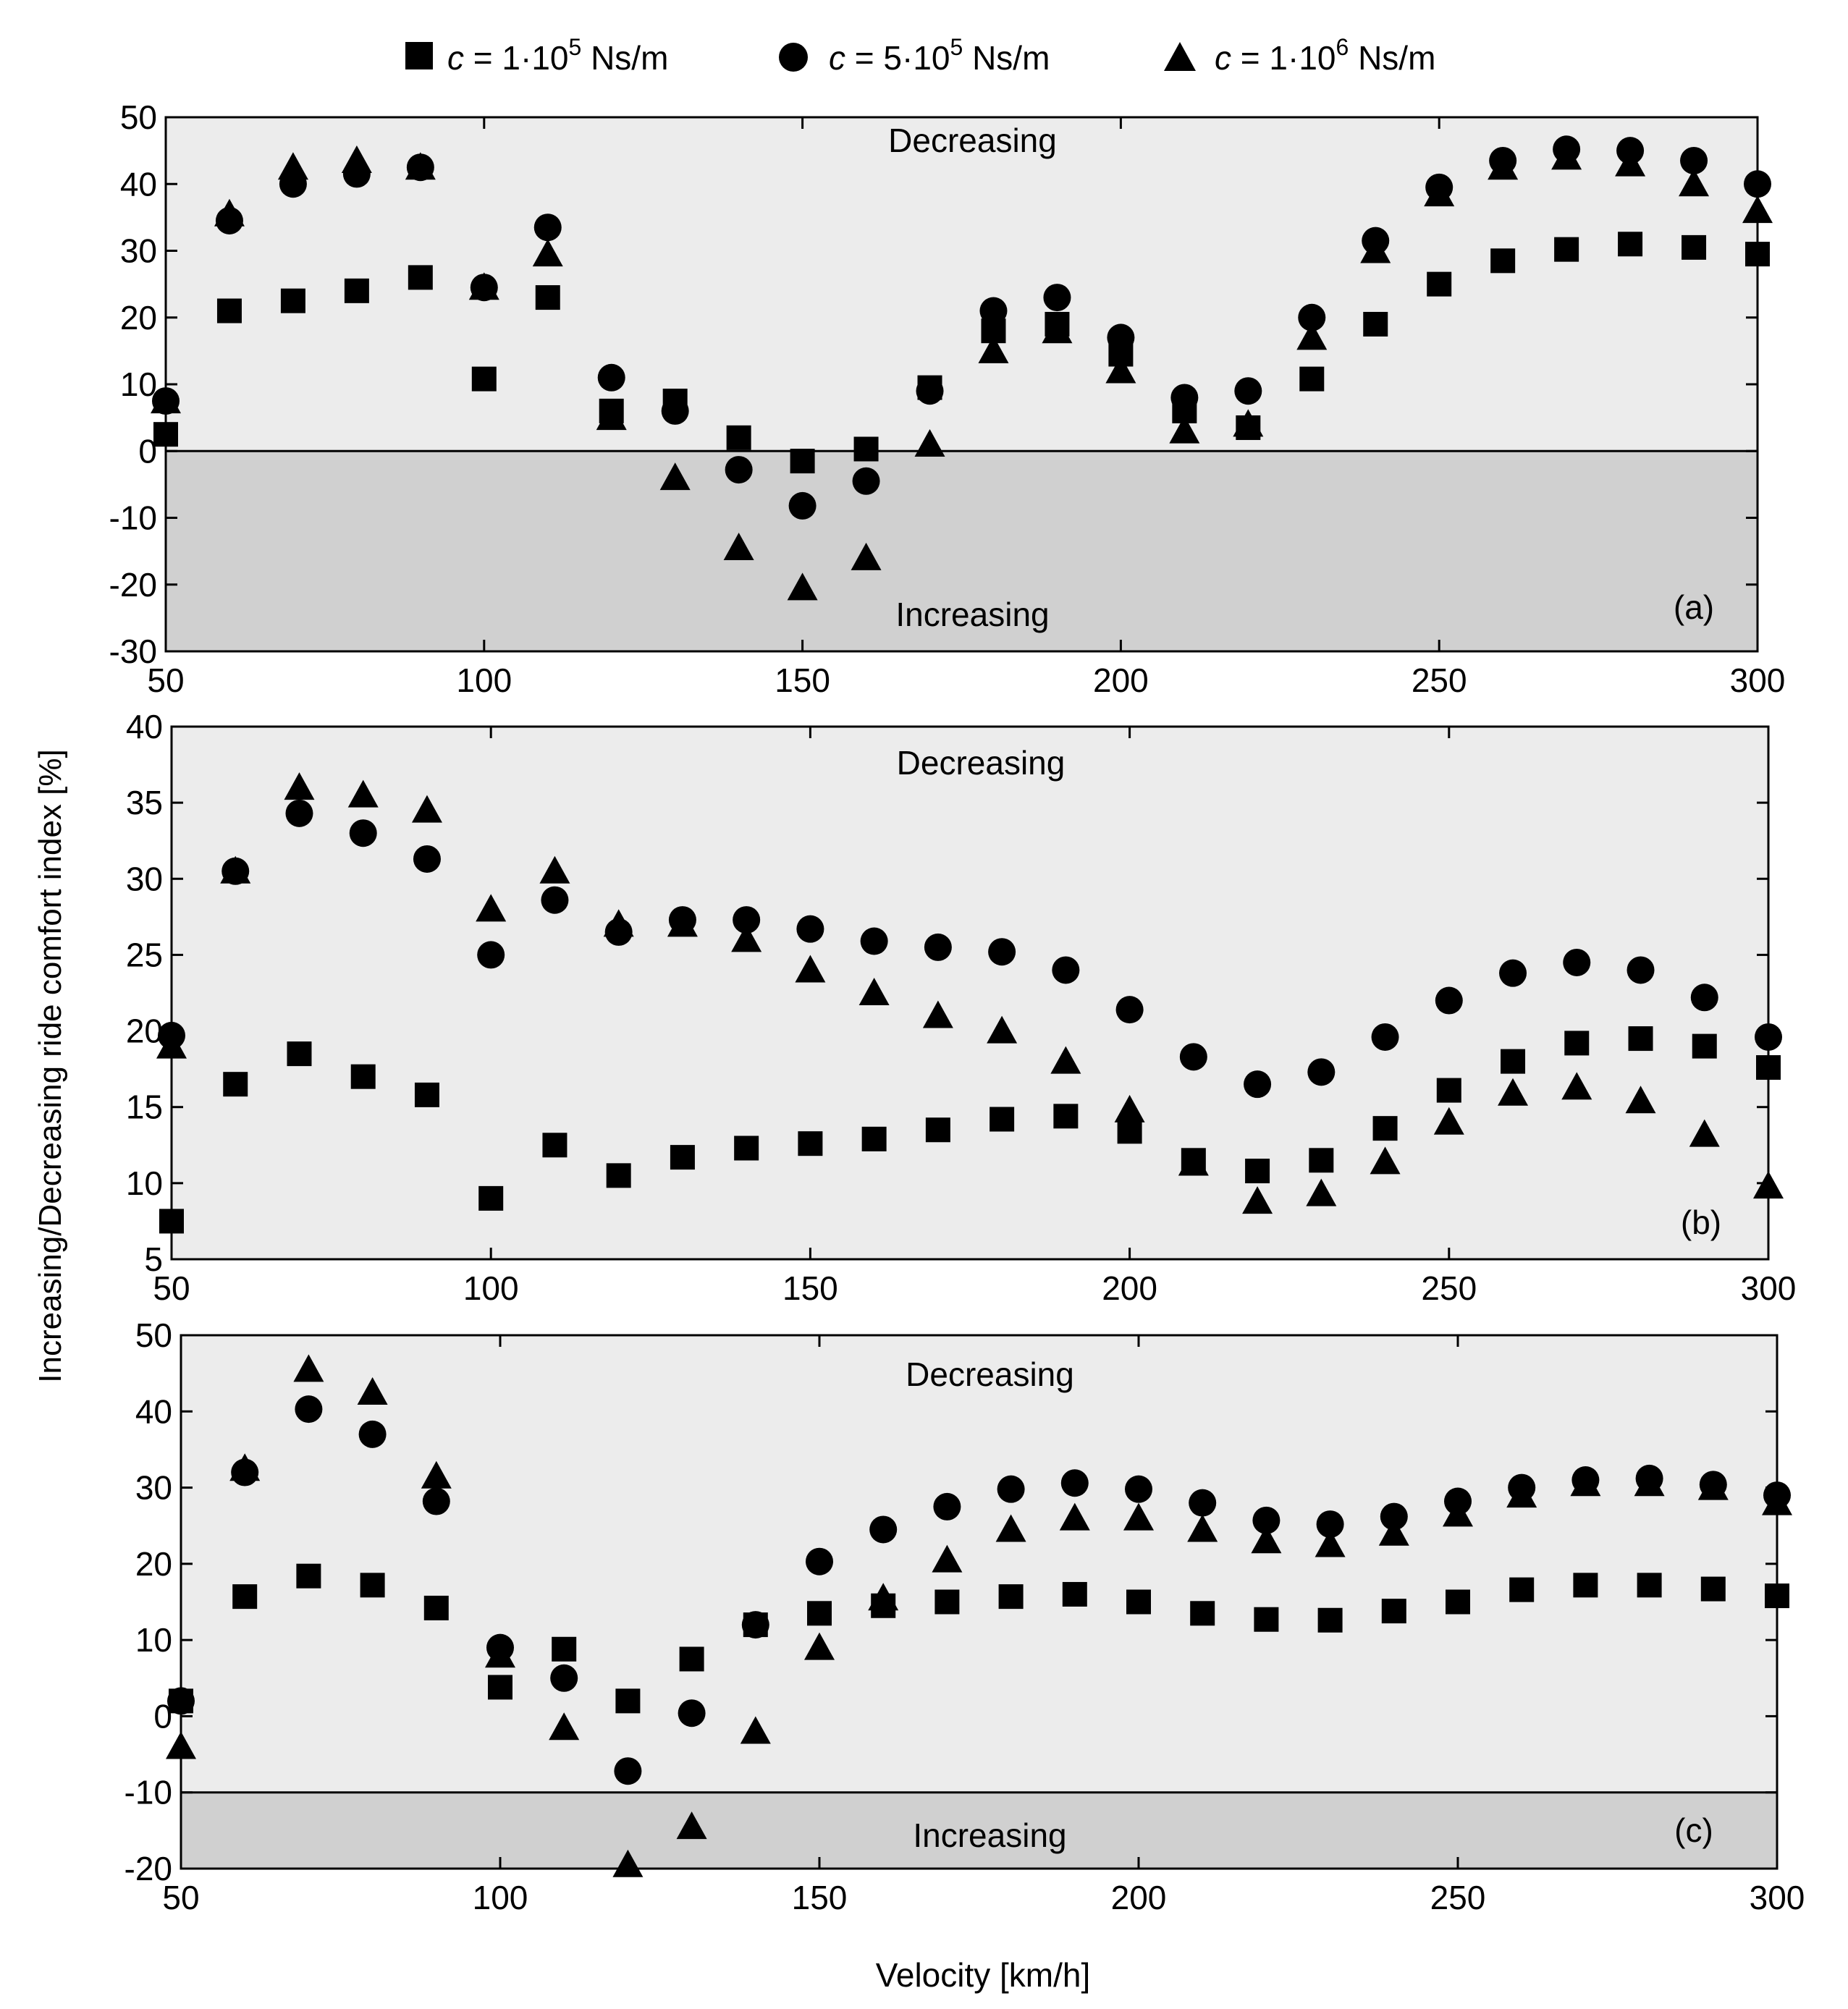 This screenshot has height=2009, width=1848. What do you see at coordinates (133, 585) in the screenshot?
I see `y-tick-label: -20` at bounding box center [133, 585].